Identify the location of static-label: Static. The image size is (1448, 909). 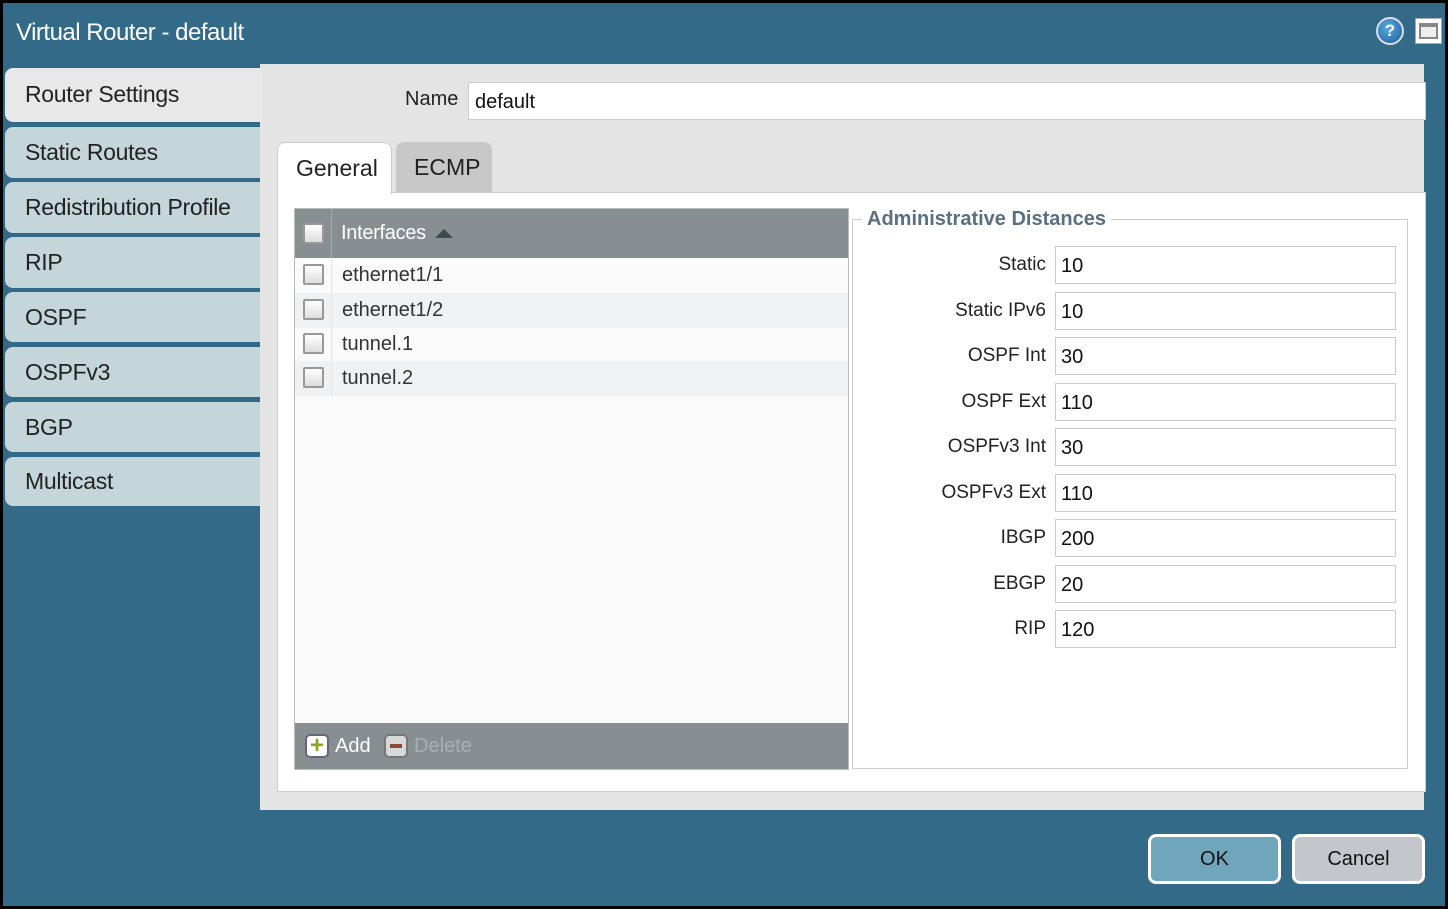
(1022, 264).